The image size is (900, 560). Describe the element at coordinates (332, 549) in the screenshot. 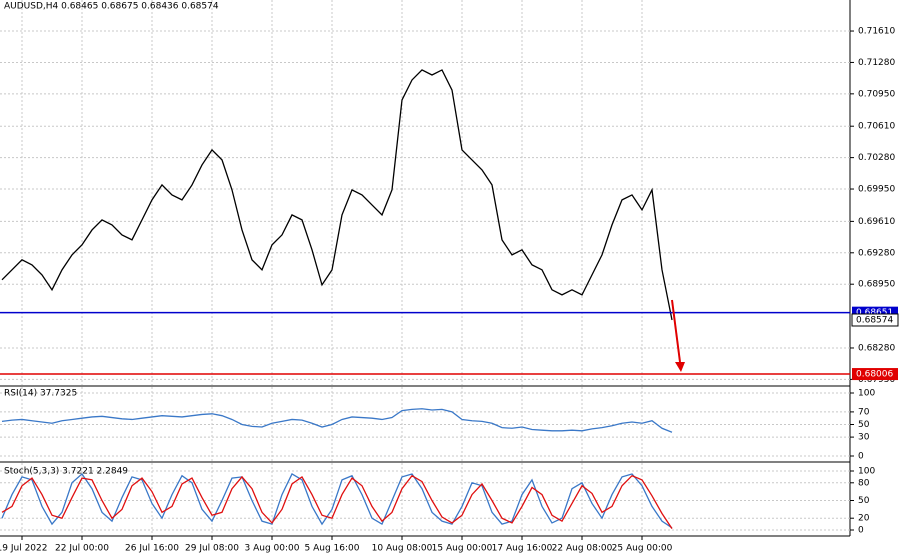

I see `x-tick-label: 5 Aug 16:00` at that location.